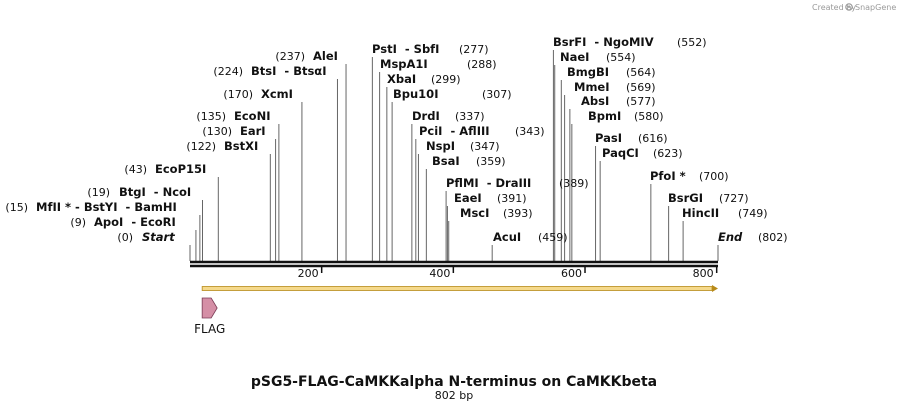 The image size is (909, 411). Describe the element at coordinates (16, 207) in the screenshot. I see `site-position-label: (15)` at that location.